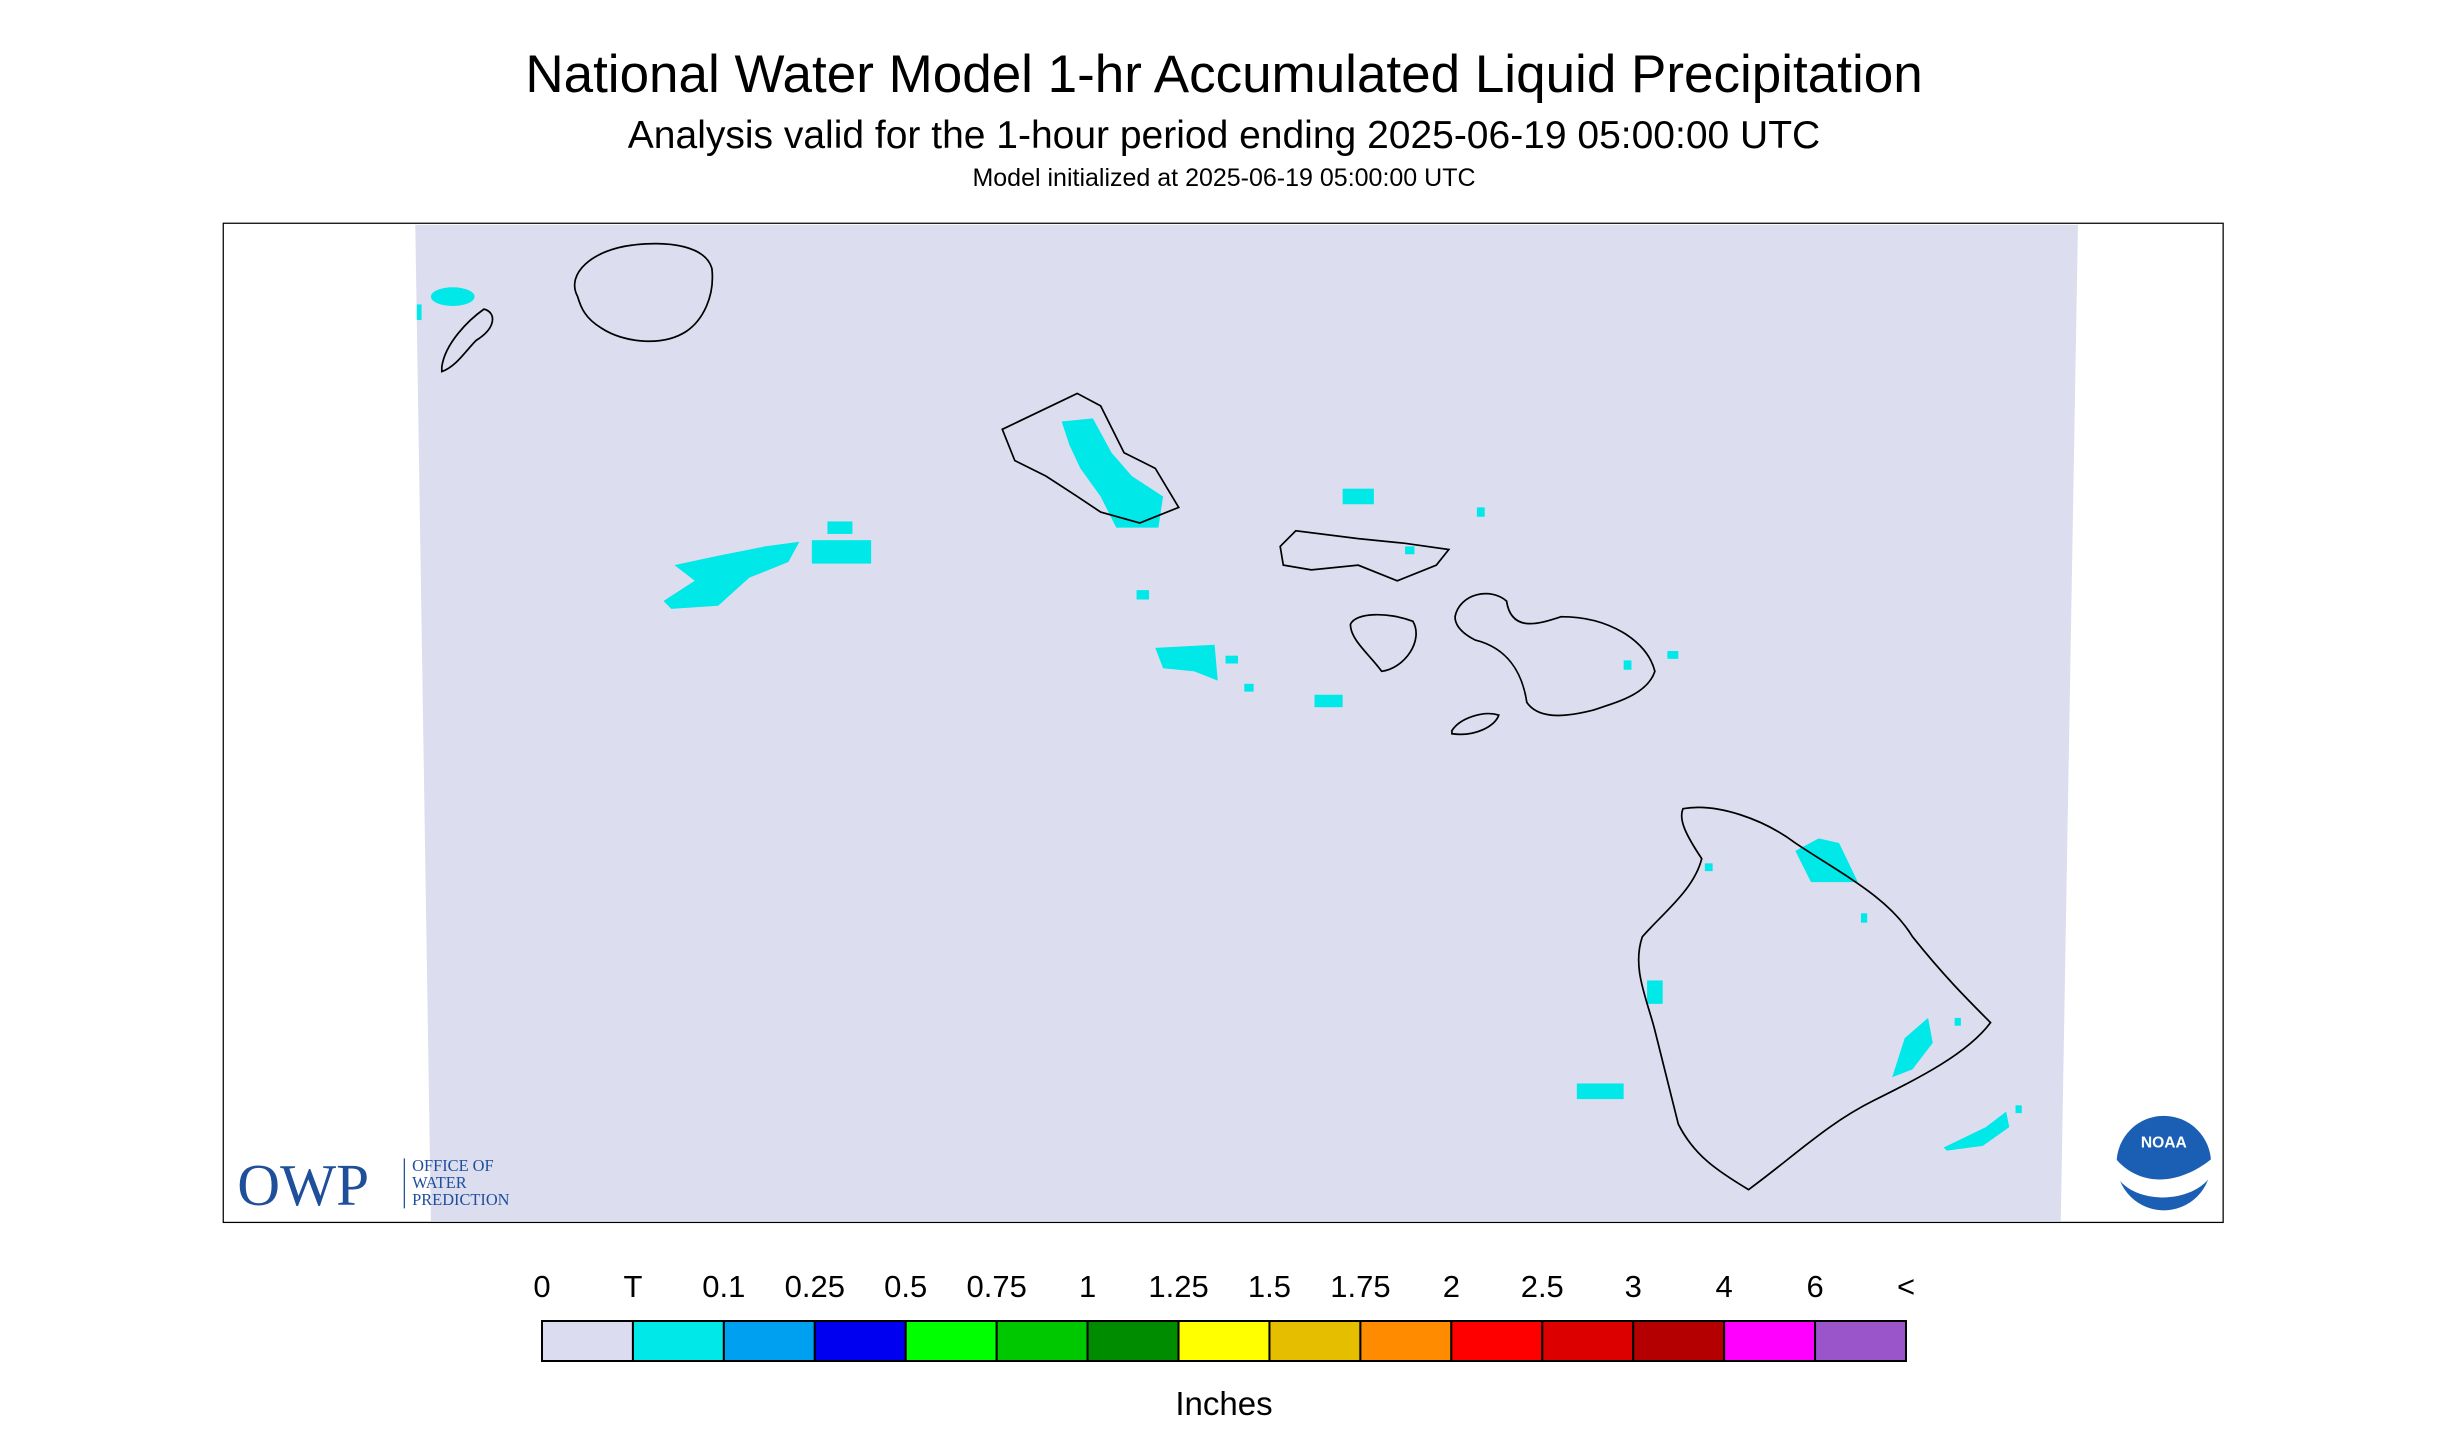 This screenshot has height=1448, width=2448. I want to click on owp-text: PREDICTION, so click(461, 1199).